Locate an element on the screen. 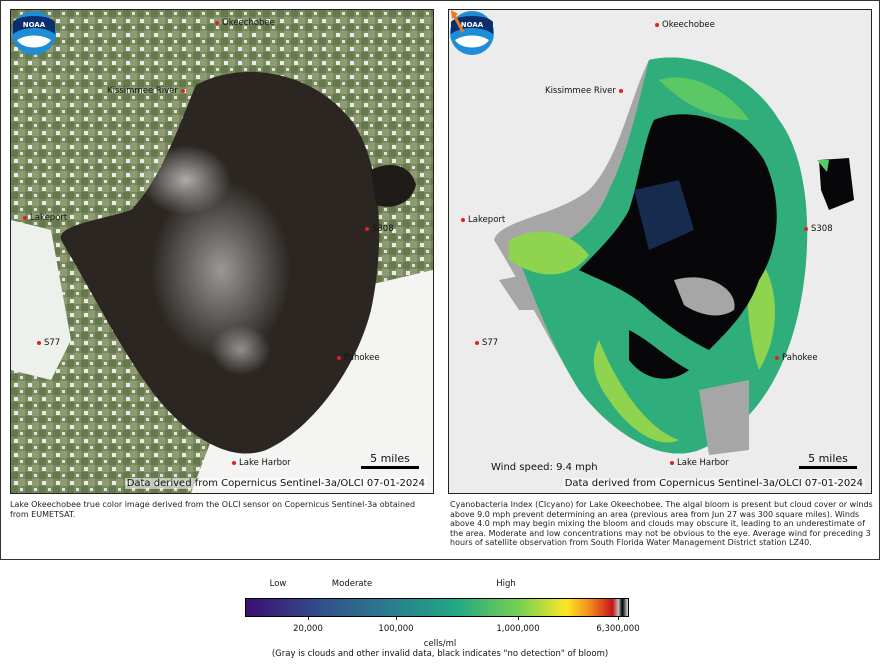  colorbar-tick-label: 100,000 is located at coordinates (396, 629).